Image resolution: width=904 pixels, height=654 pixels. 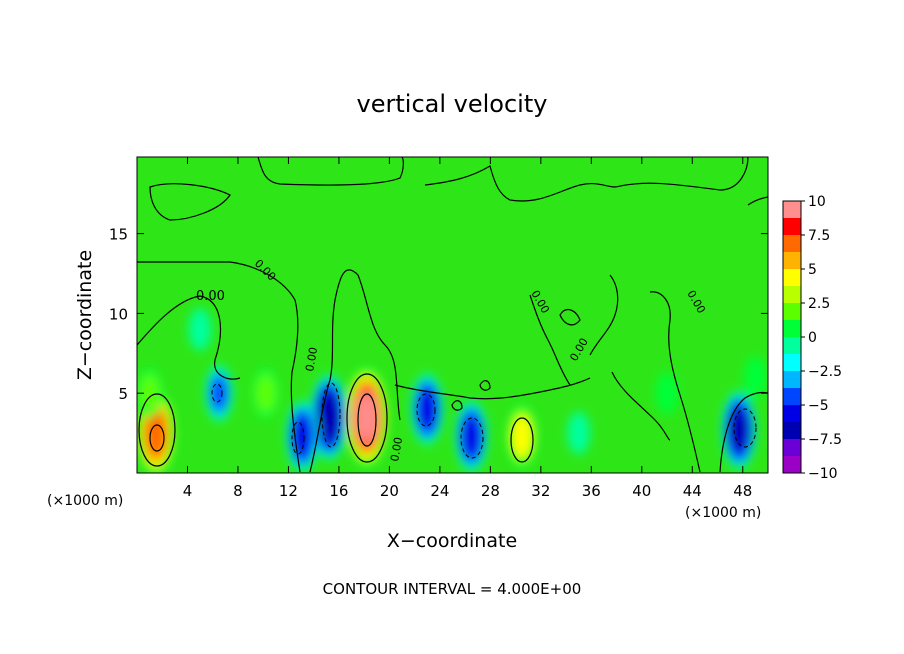 I want to click on colorbar-tick-label: 0, so click(x=812, y=338).